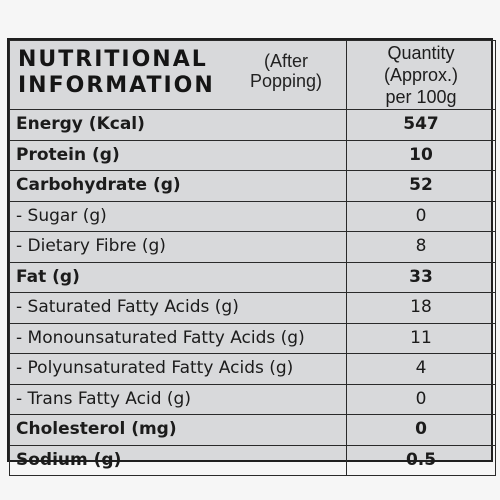 Image resolution: width=500 pixels, height=500 pixels. Describe the element at coordinates (421, 64) in the screenshot. I see `column-header-line-1: Quantity (Approx.)` at that location.